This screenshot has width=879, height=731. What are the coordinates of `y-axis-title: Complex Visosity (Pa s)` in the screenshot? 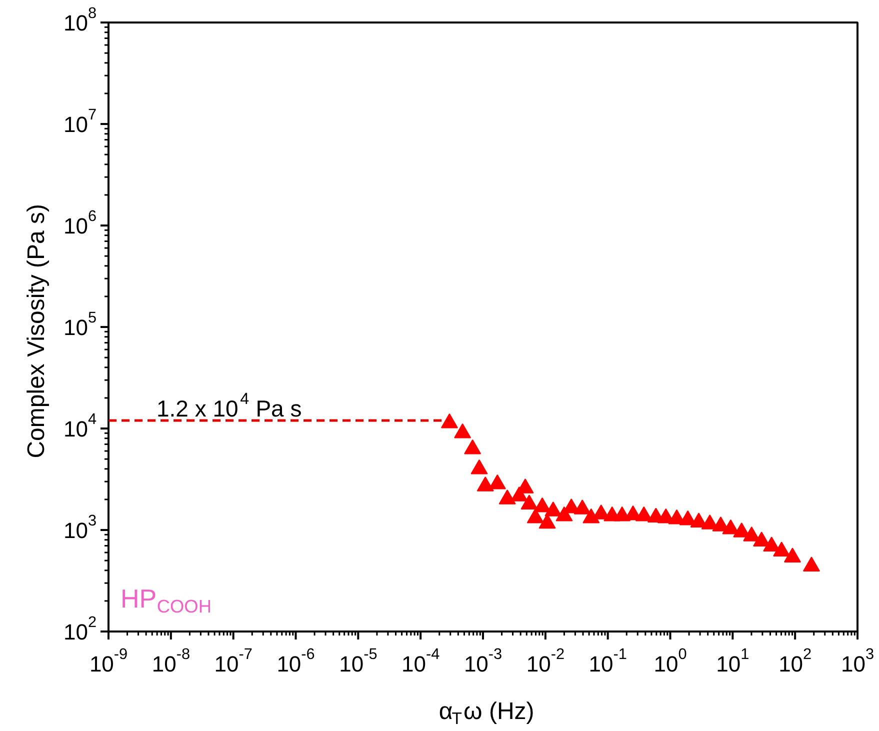 It's located at (36, 331).